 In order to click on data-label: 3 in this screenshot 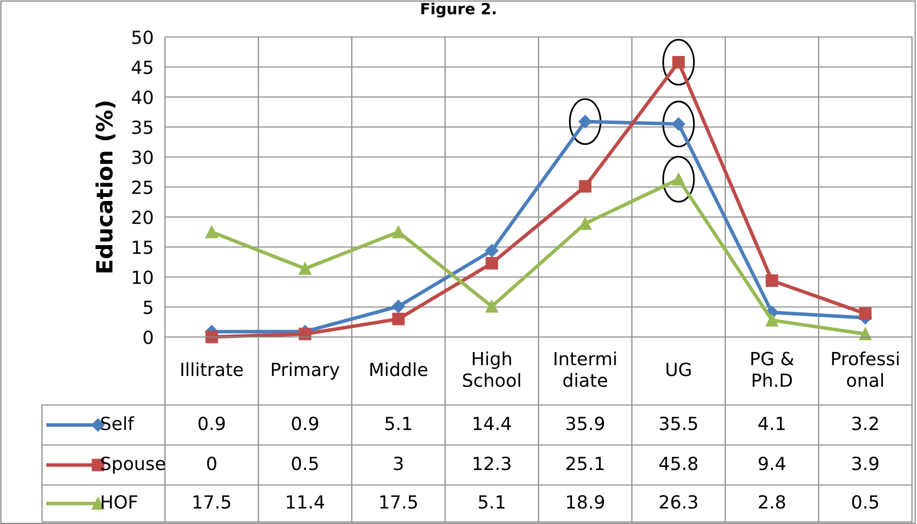, I will do `click(398, 463)`.